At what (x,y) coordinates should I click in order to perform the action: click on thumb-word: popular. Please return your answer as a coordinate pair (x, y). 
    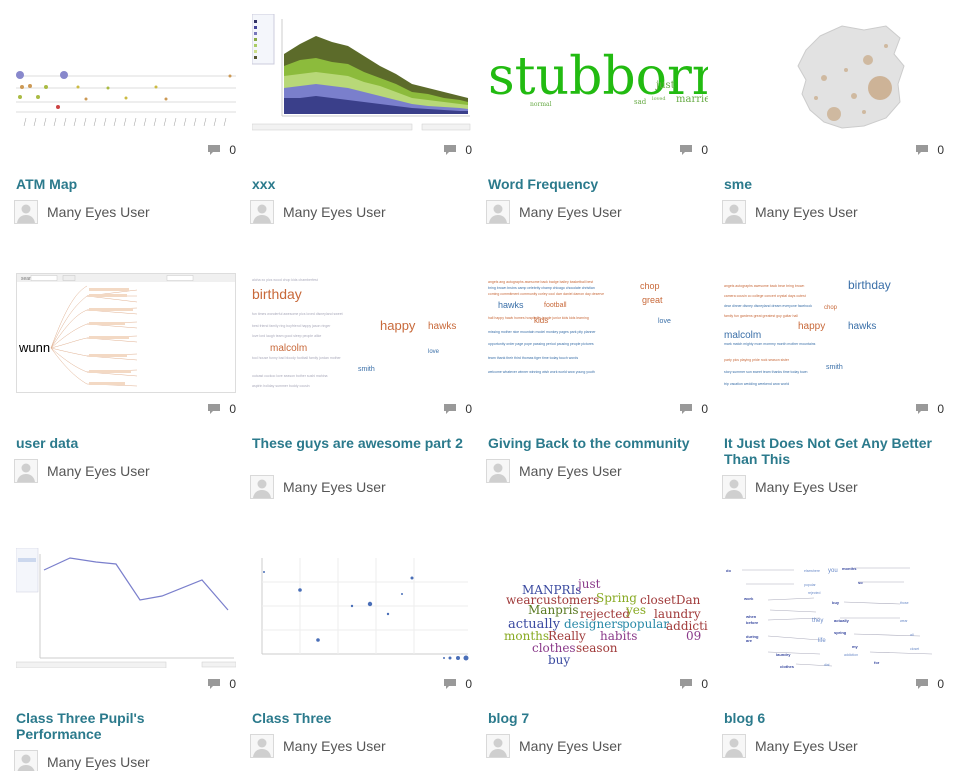
    Looking at the image, I should click on (645, 624).